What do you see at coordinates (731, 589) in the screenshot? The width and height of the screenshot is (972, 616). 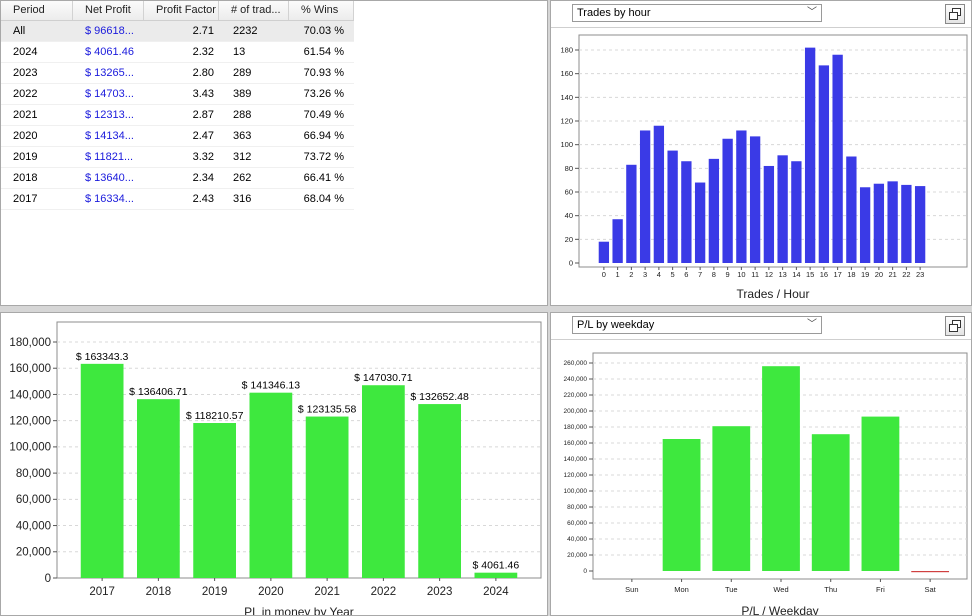 I see `x-tick-label: Tue` at bounding box center [731, 589].